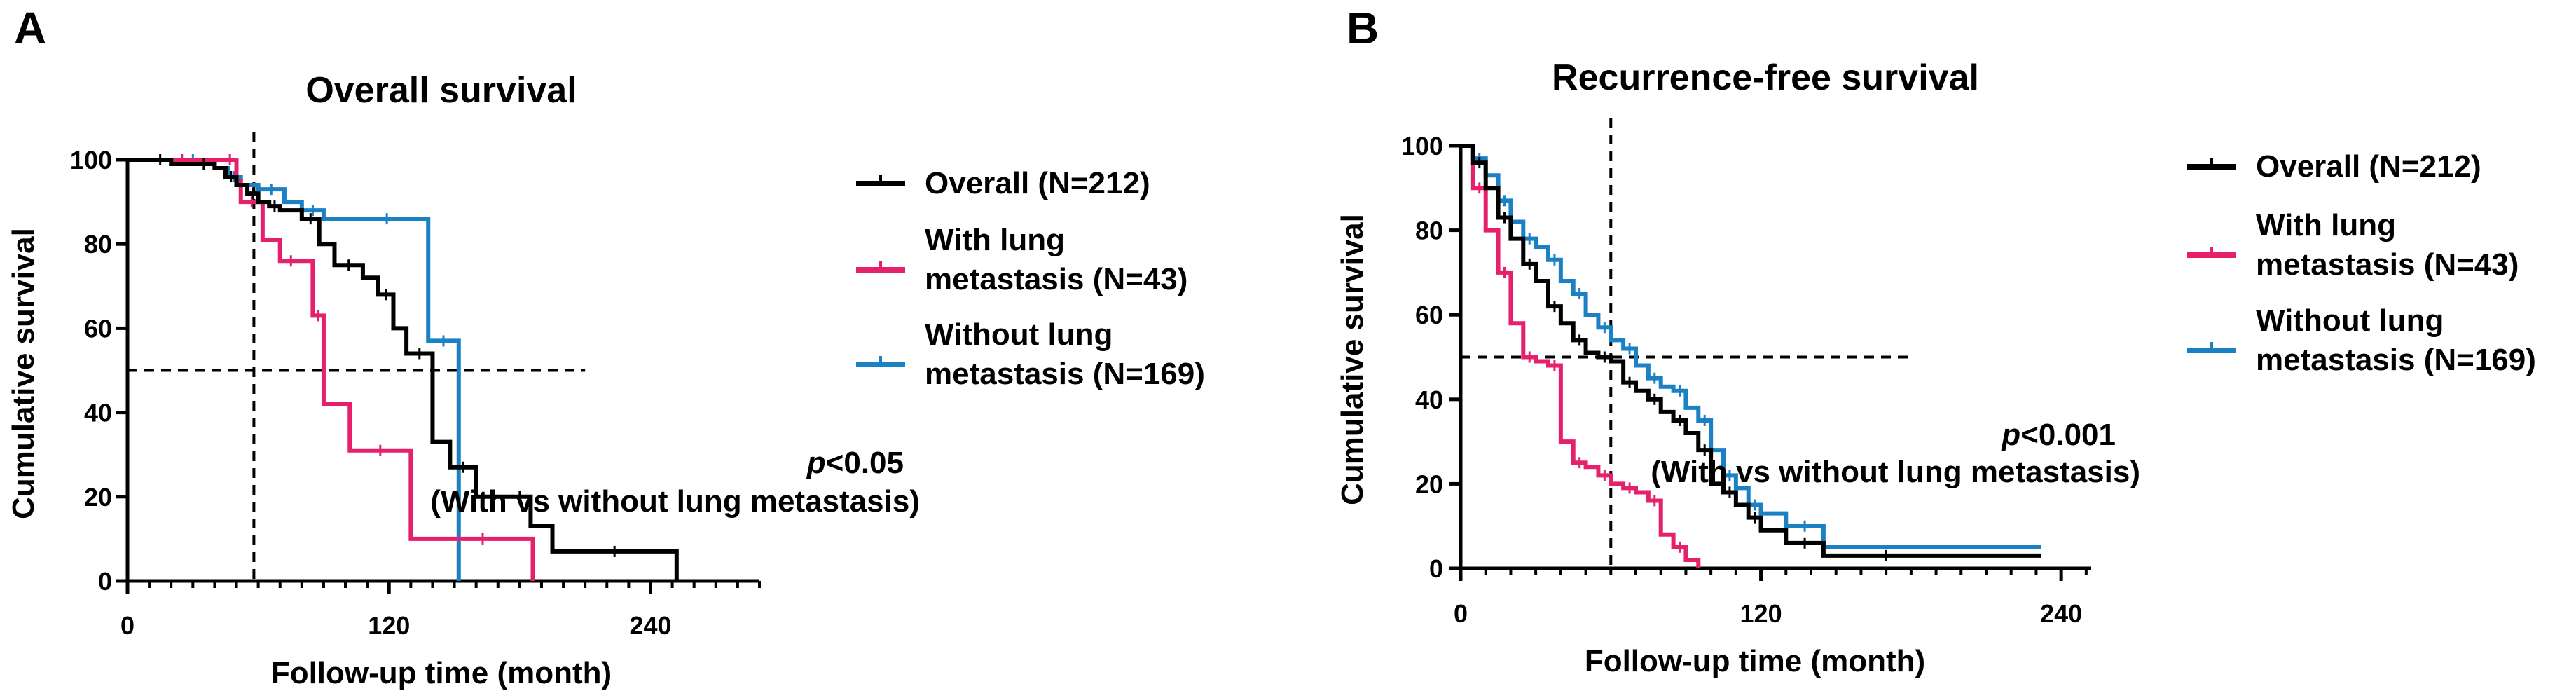  I want to click on panel-a-letter: A, so click(30, 28).